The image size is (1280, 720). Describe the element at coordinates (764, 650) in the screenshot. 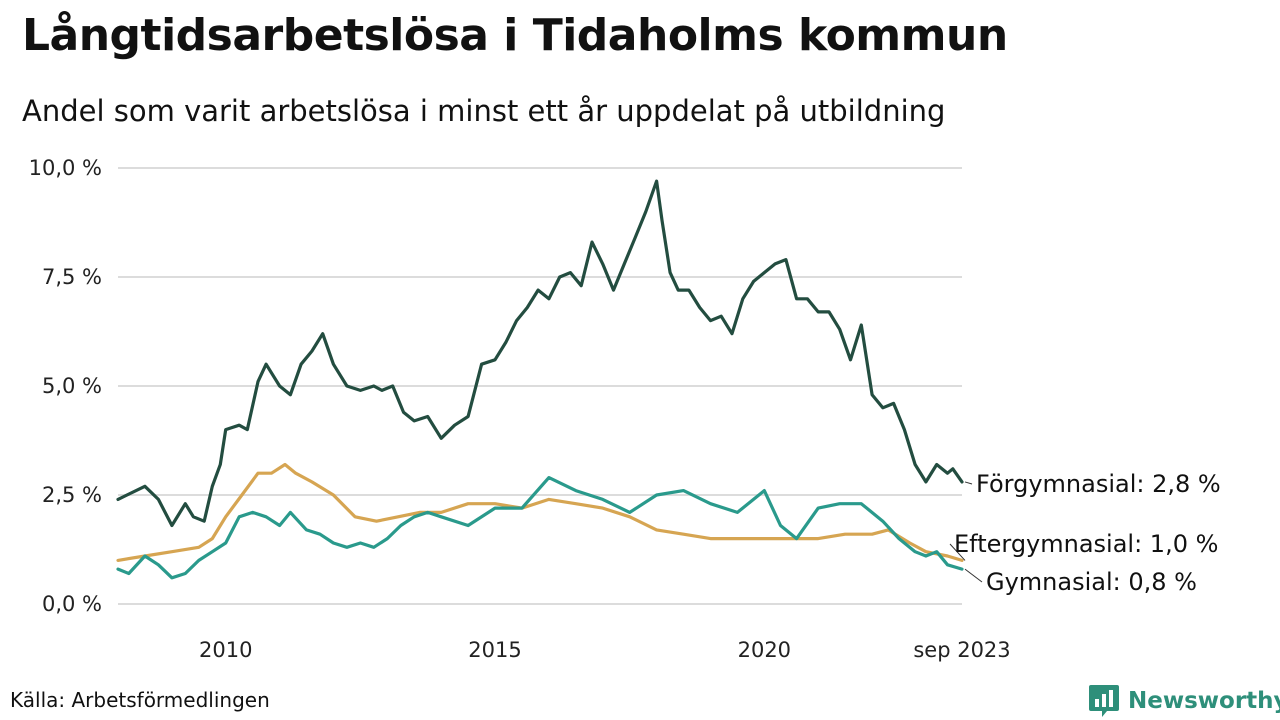

I see `x-tick-label: 2020` at that location.